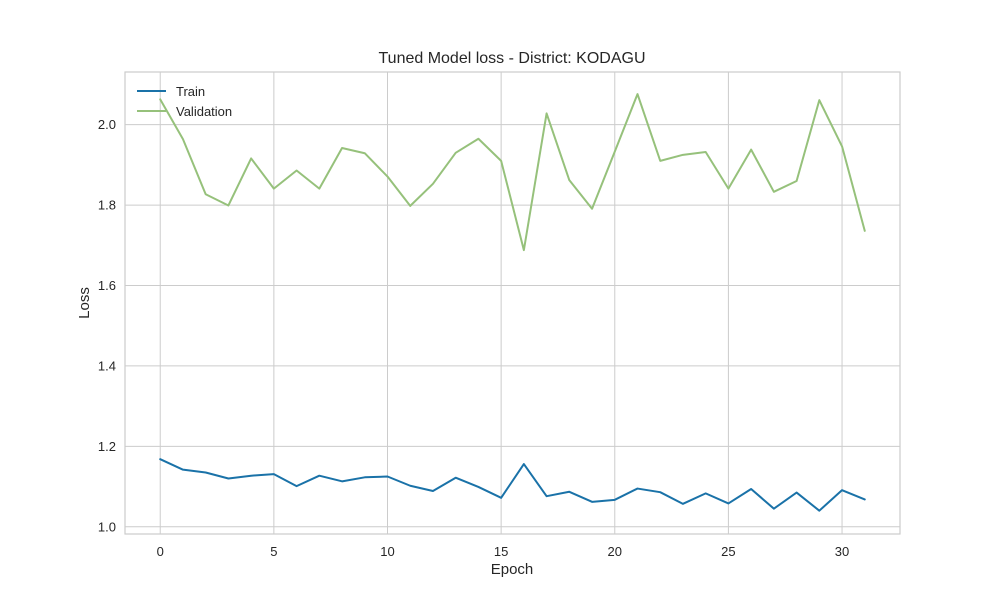  Describe the element at coordinates (615, 551) in the screenshot. I see `x-tick-label: 20` at that location.